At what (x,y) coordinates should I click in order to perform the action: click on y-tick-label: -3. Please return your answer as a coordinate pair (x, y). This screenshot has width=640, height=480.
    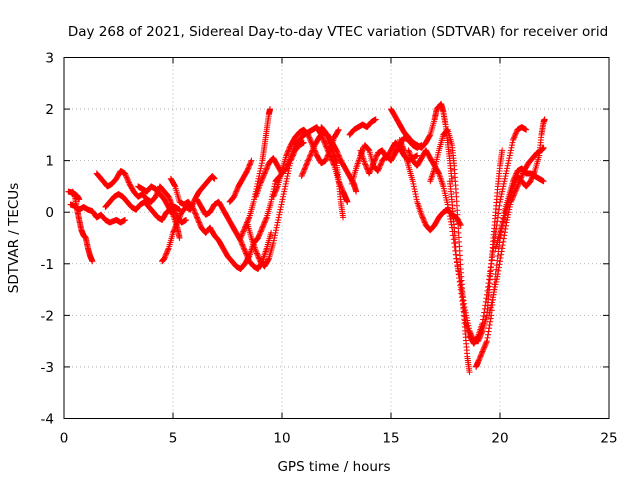
    Looking at the image, I should click on (47, 368).